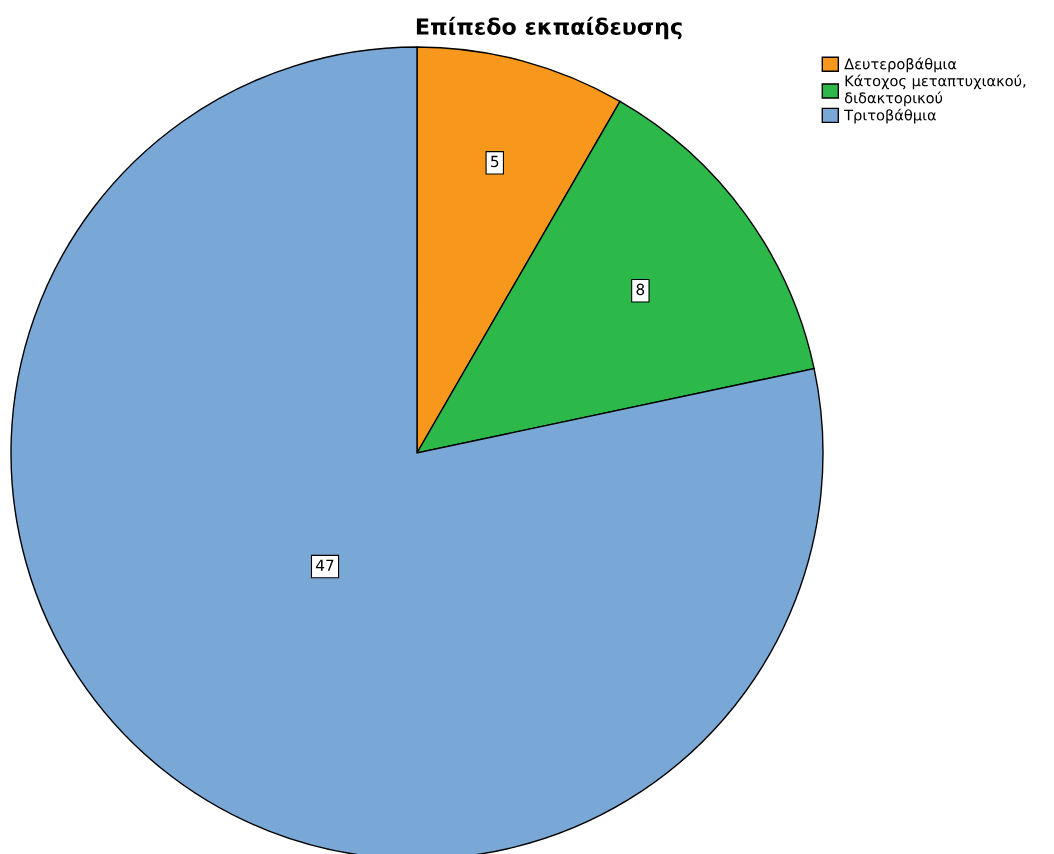 The width and height of the screenshot is (1054, 854). What do you see at coordinates (935, 90) in the screenshot?
I see `legend-label: Κάτοχος μεταπτυχιακού, διδακτορικού` at bounding box center [935, 90].